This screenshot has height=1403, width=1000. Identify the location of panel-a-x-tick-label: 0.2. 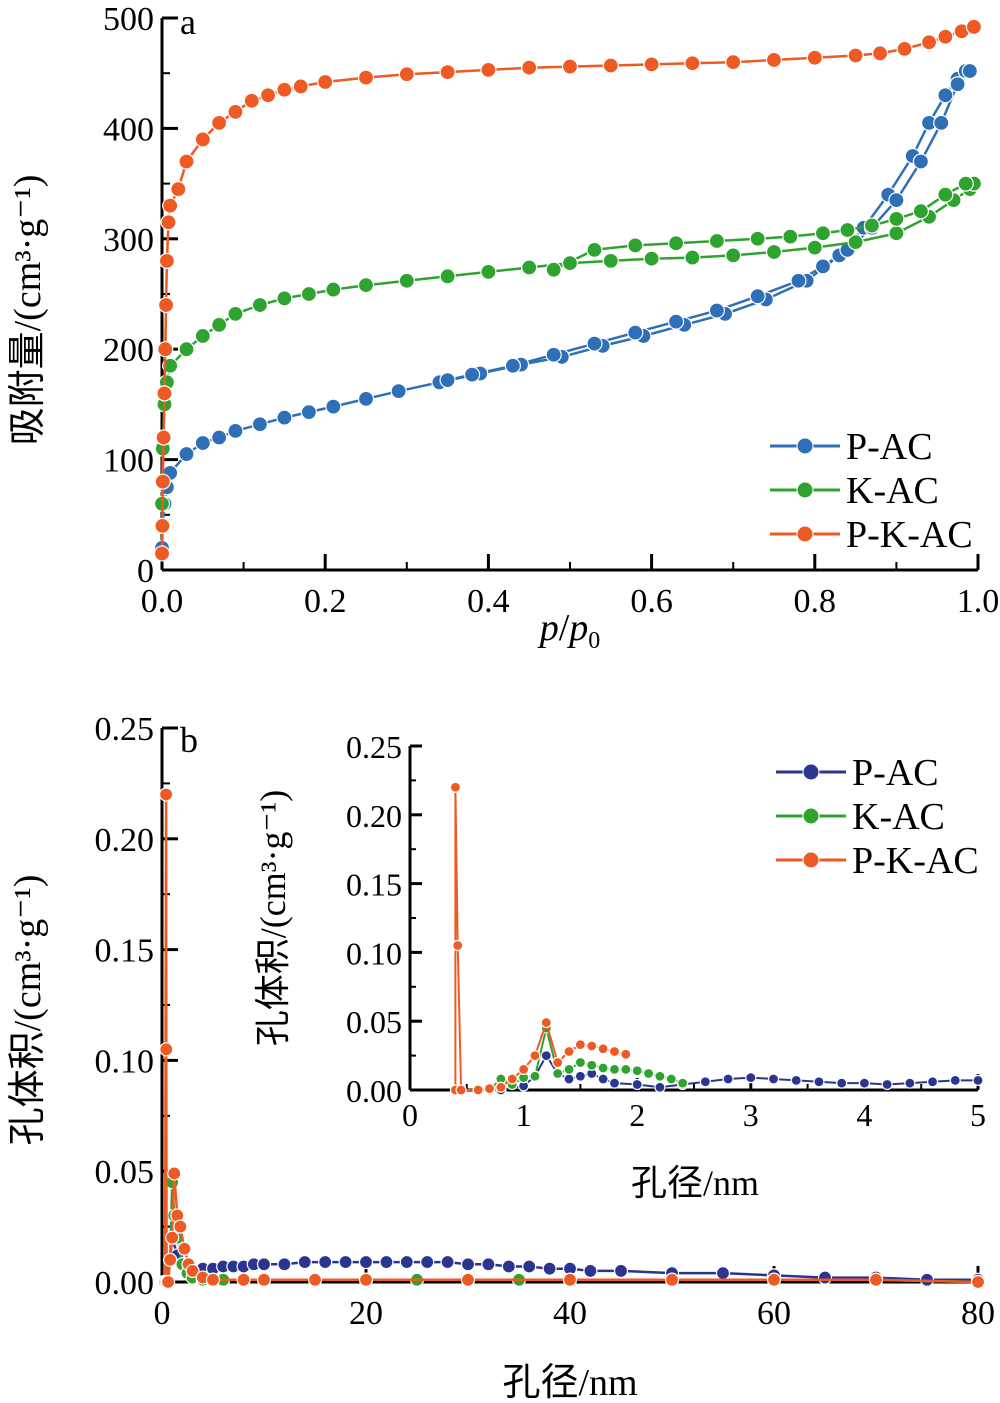
(325, 601).